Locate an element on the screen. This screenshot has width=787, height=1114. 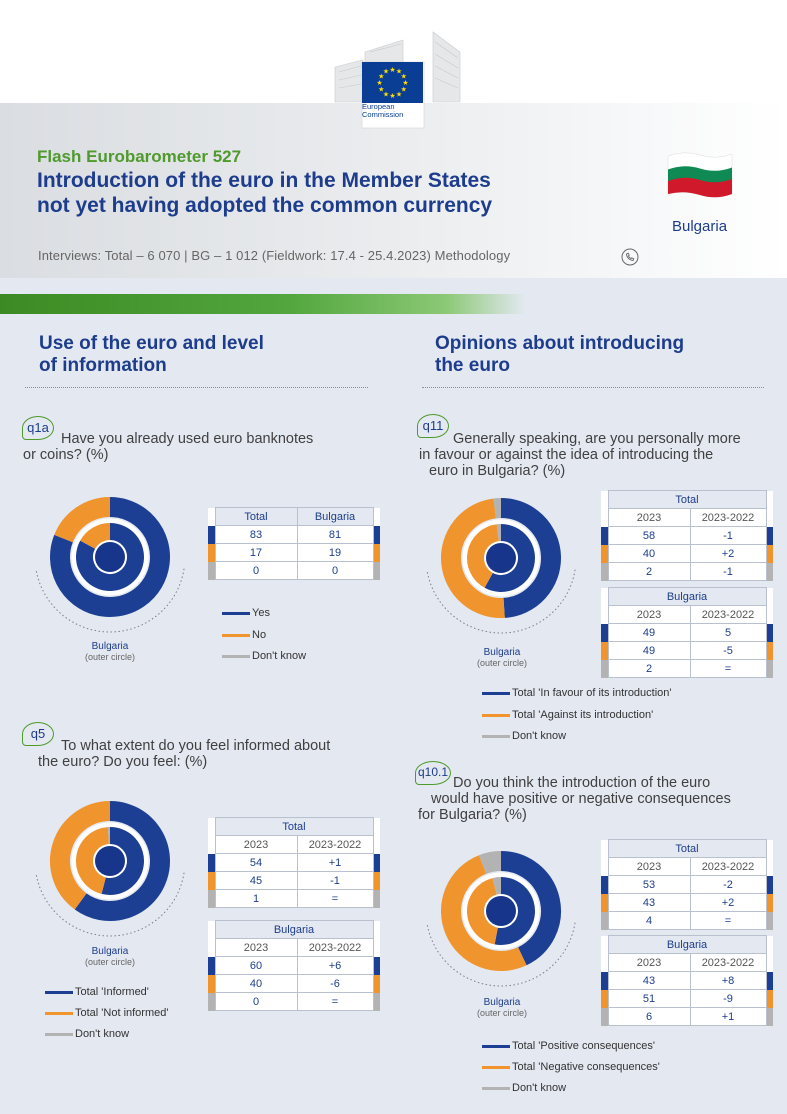
table-cell: 58 is located at coordinates (649, 535).